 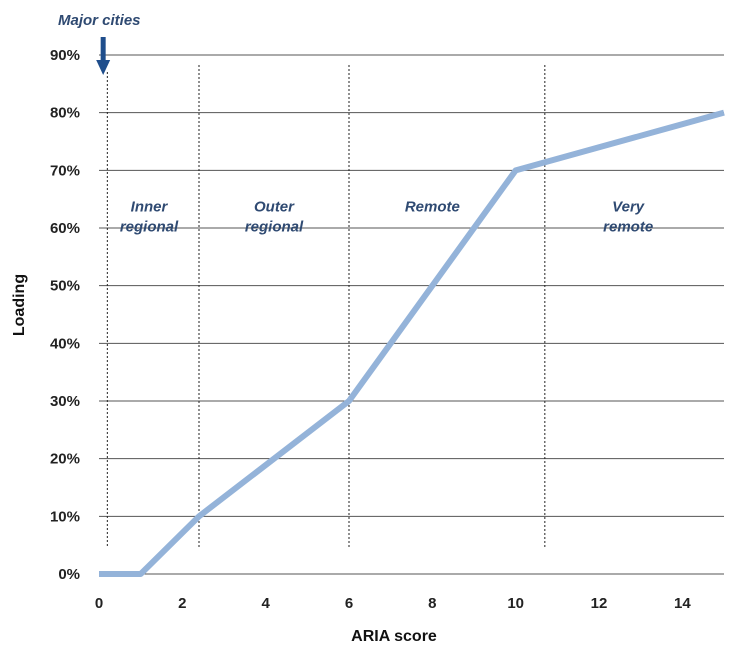 What do you see at coordinates (349, 603) in the screenshot?
I see `x-tick-label: 6` at bounding box center [349, 603].